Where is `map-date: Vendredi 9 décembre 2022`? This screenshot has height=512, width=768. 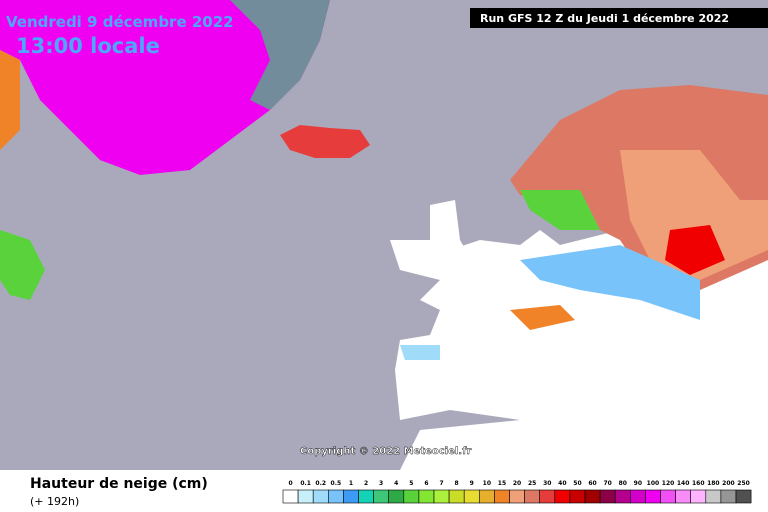 map-date: Vendredi 9 décembre 2022 is located at coordinates (120, 22).